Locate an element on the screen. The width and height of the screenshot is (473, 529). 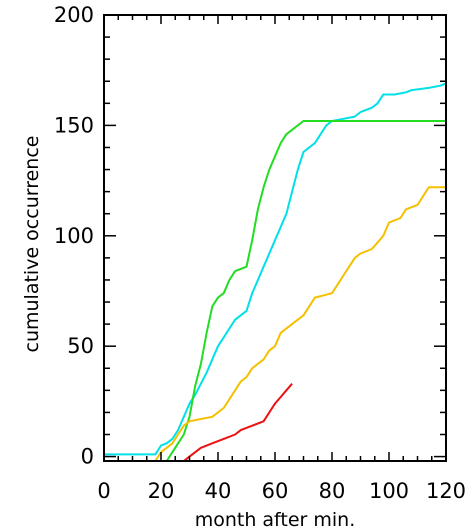
y-axis-label: cumulative occurrence is located at coordinates (32, 244).